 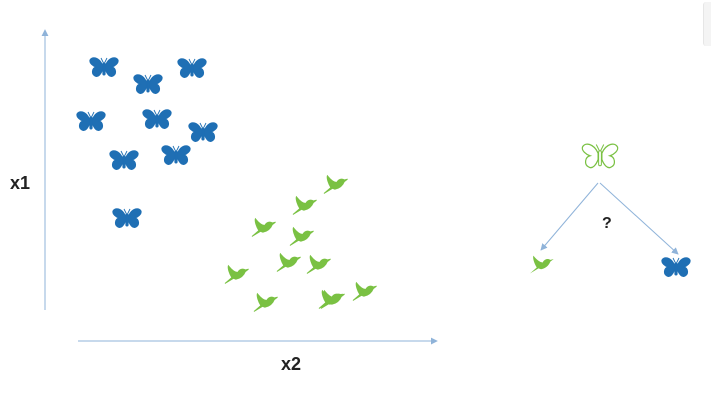 I want to click on left-branch-arrow, so click(x=569, y=216).